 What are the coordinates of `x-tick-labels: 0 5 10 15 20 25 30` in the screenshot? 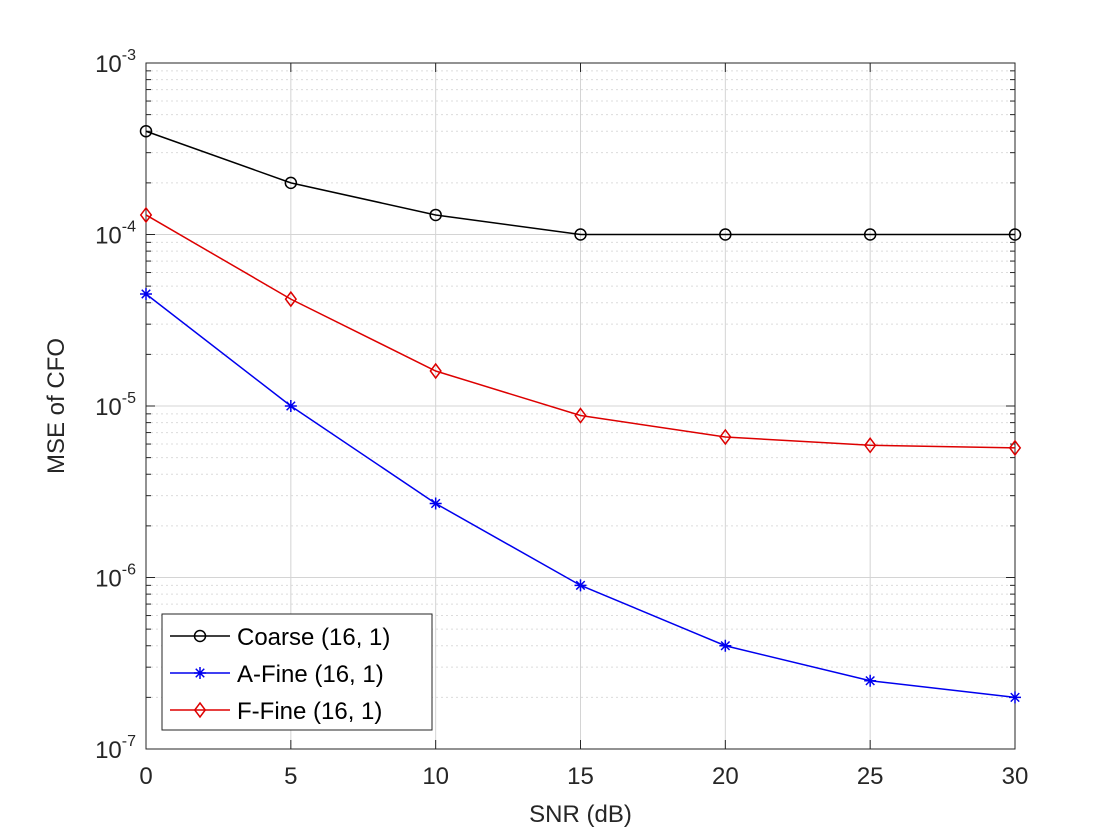 It's located at (583, 776).